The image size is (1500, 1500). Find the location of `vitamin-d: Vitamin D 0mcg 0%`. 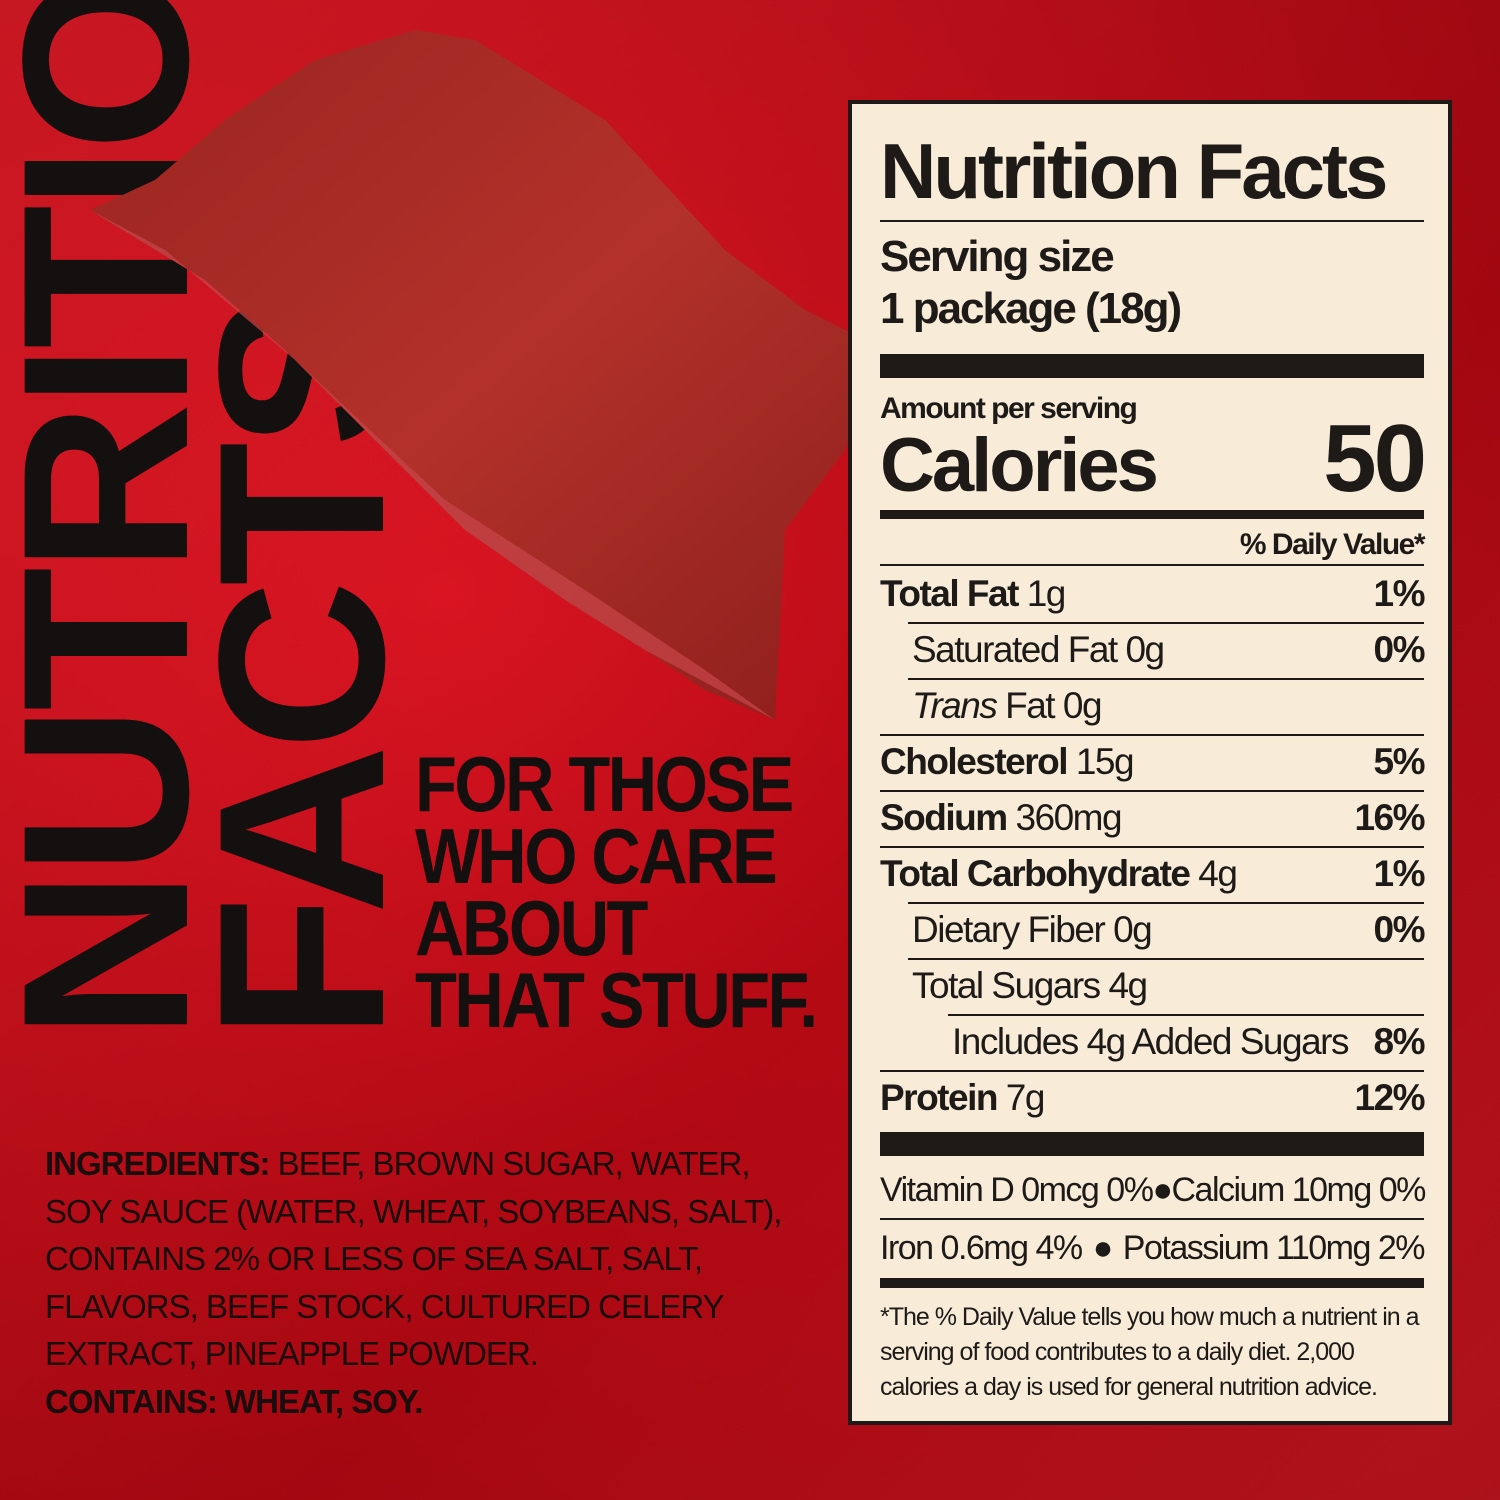

vitamin-d: Vitamin D 0mcg 0% is located at coordinates (1017, 1189).